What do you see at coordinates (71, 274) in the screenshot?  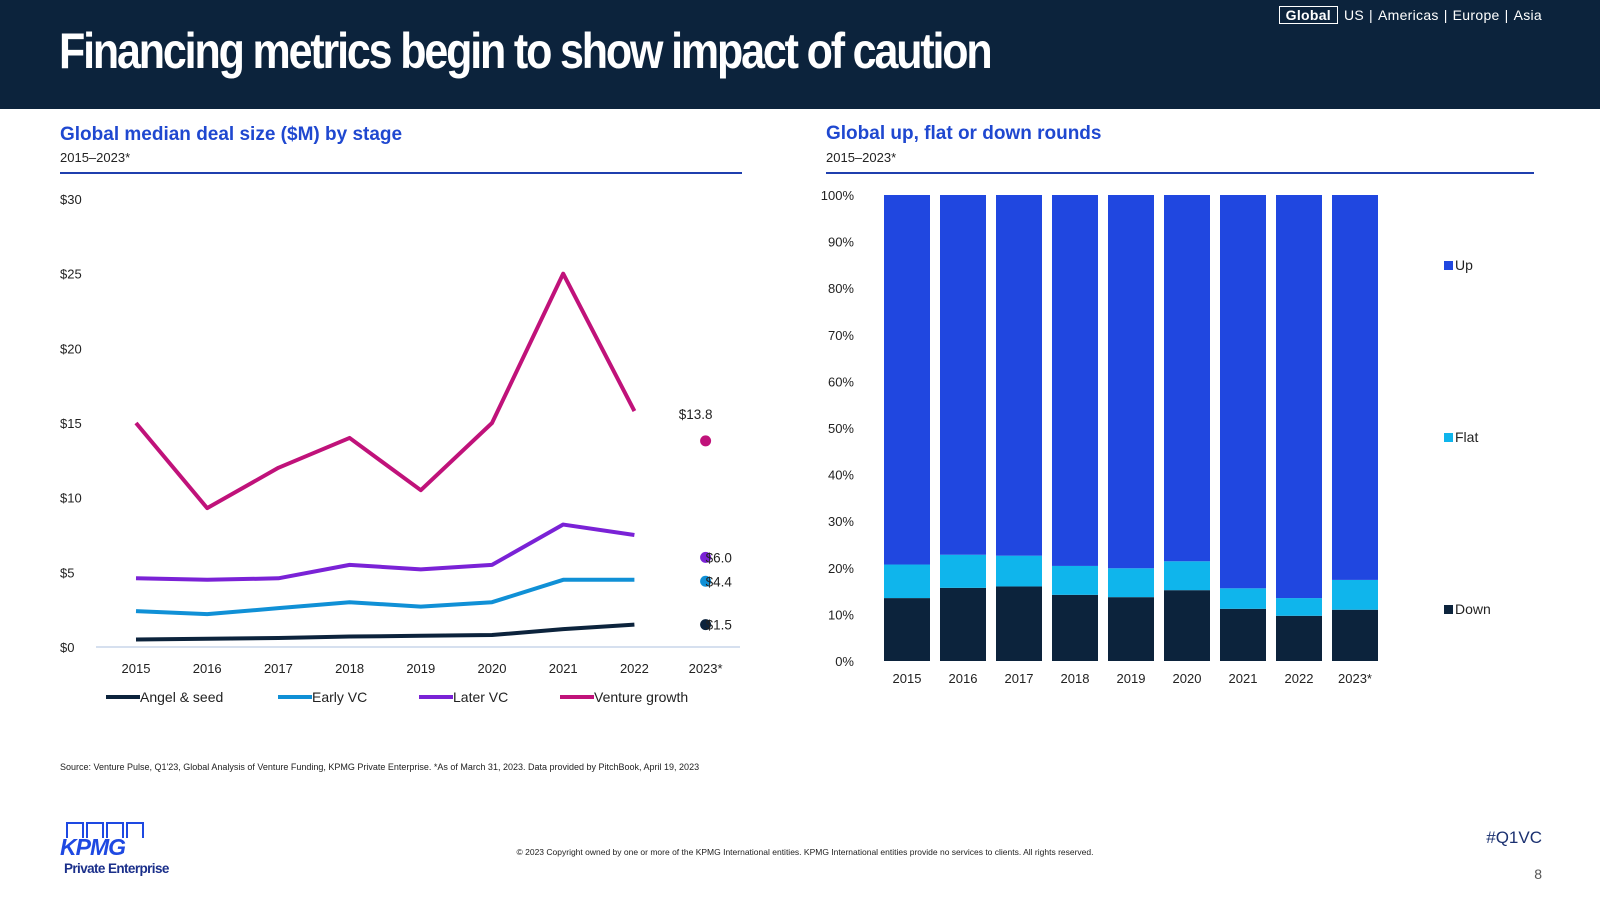 I see `y-tick-label: $25` at bounding box center [71, 274].